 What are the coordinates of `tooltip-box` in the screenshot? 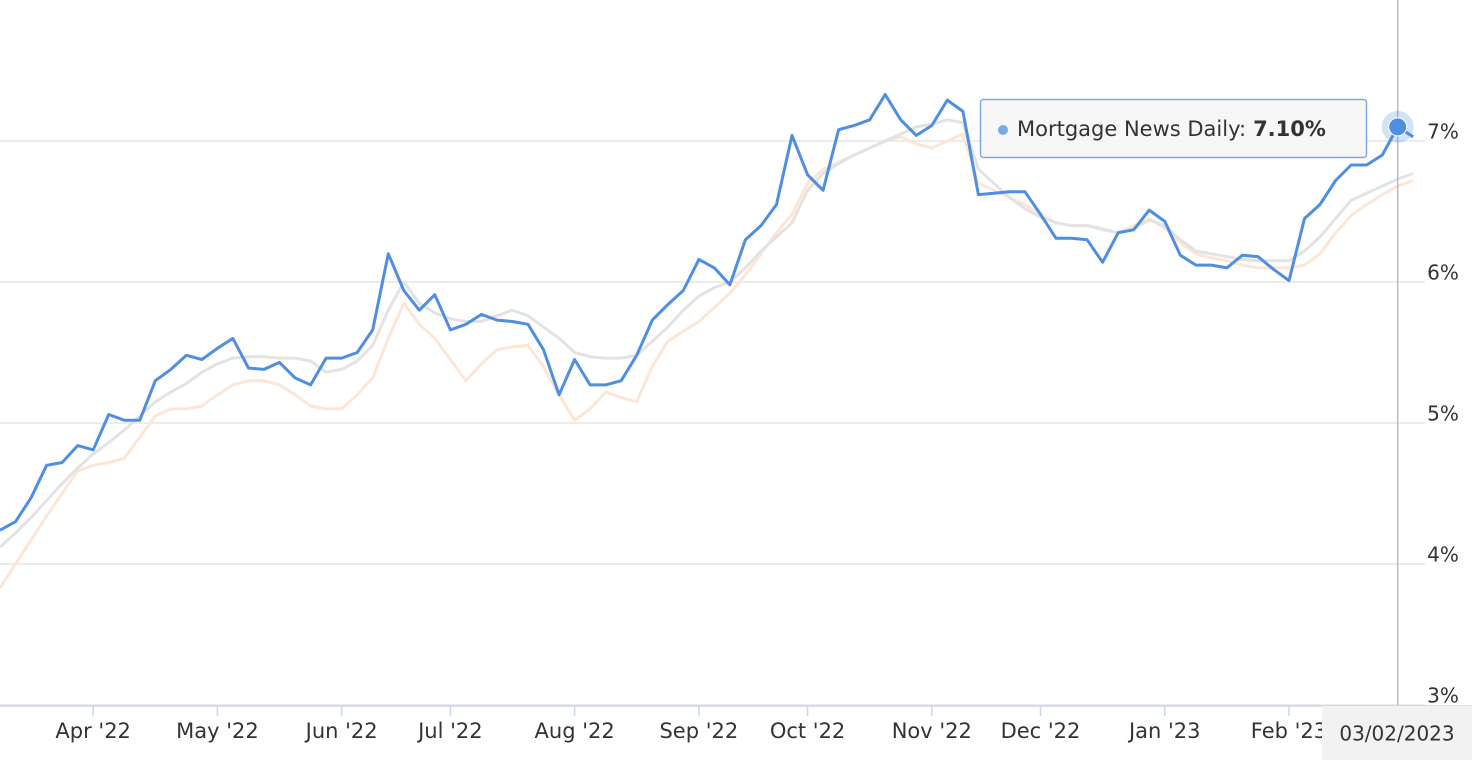 It's located at (1173, 128).